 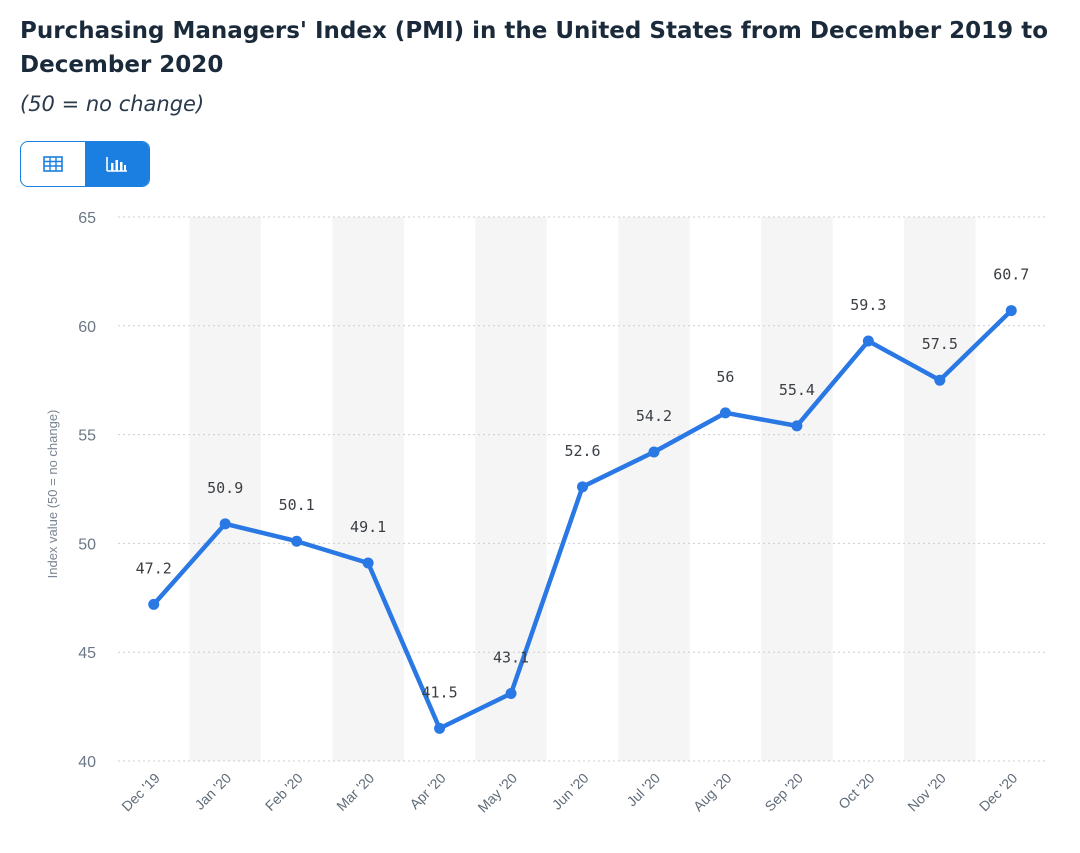 I want to click on y-tick-label: 60, so click(x=87, y=327).